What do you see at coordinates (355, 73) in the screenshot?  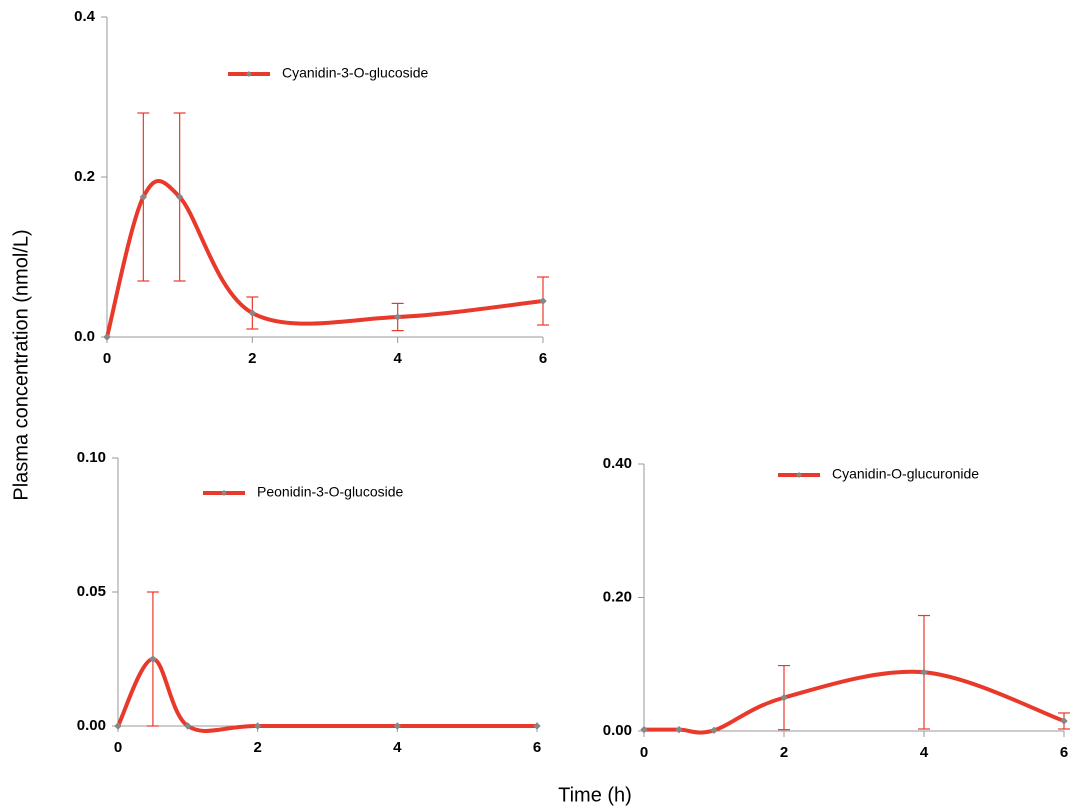 I see `legend-label: Cyanidin-3-O-glucoside` at bounding box center [355, 73].